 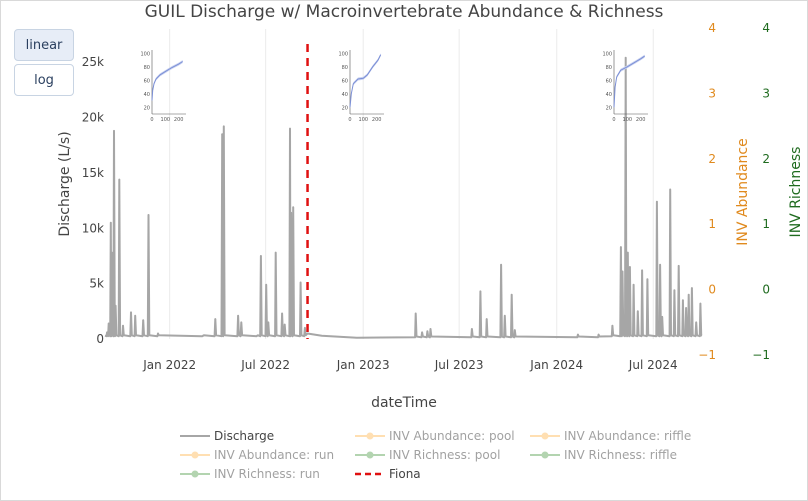 I want to click on y3-tick-label: 3, so click(x=766, y=93).